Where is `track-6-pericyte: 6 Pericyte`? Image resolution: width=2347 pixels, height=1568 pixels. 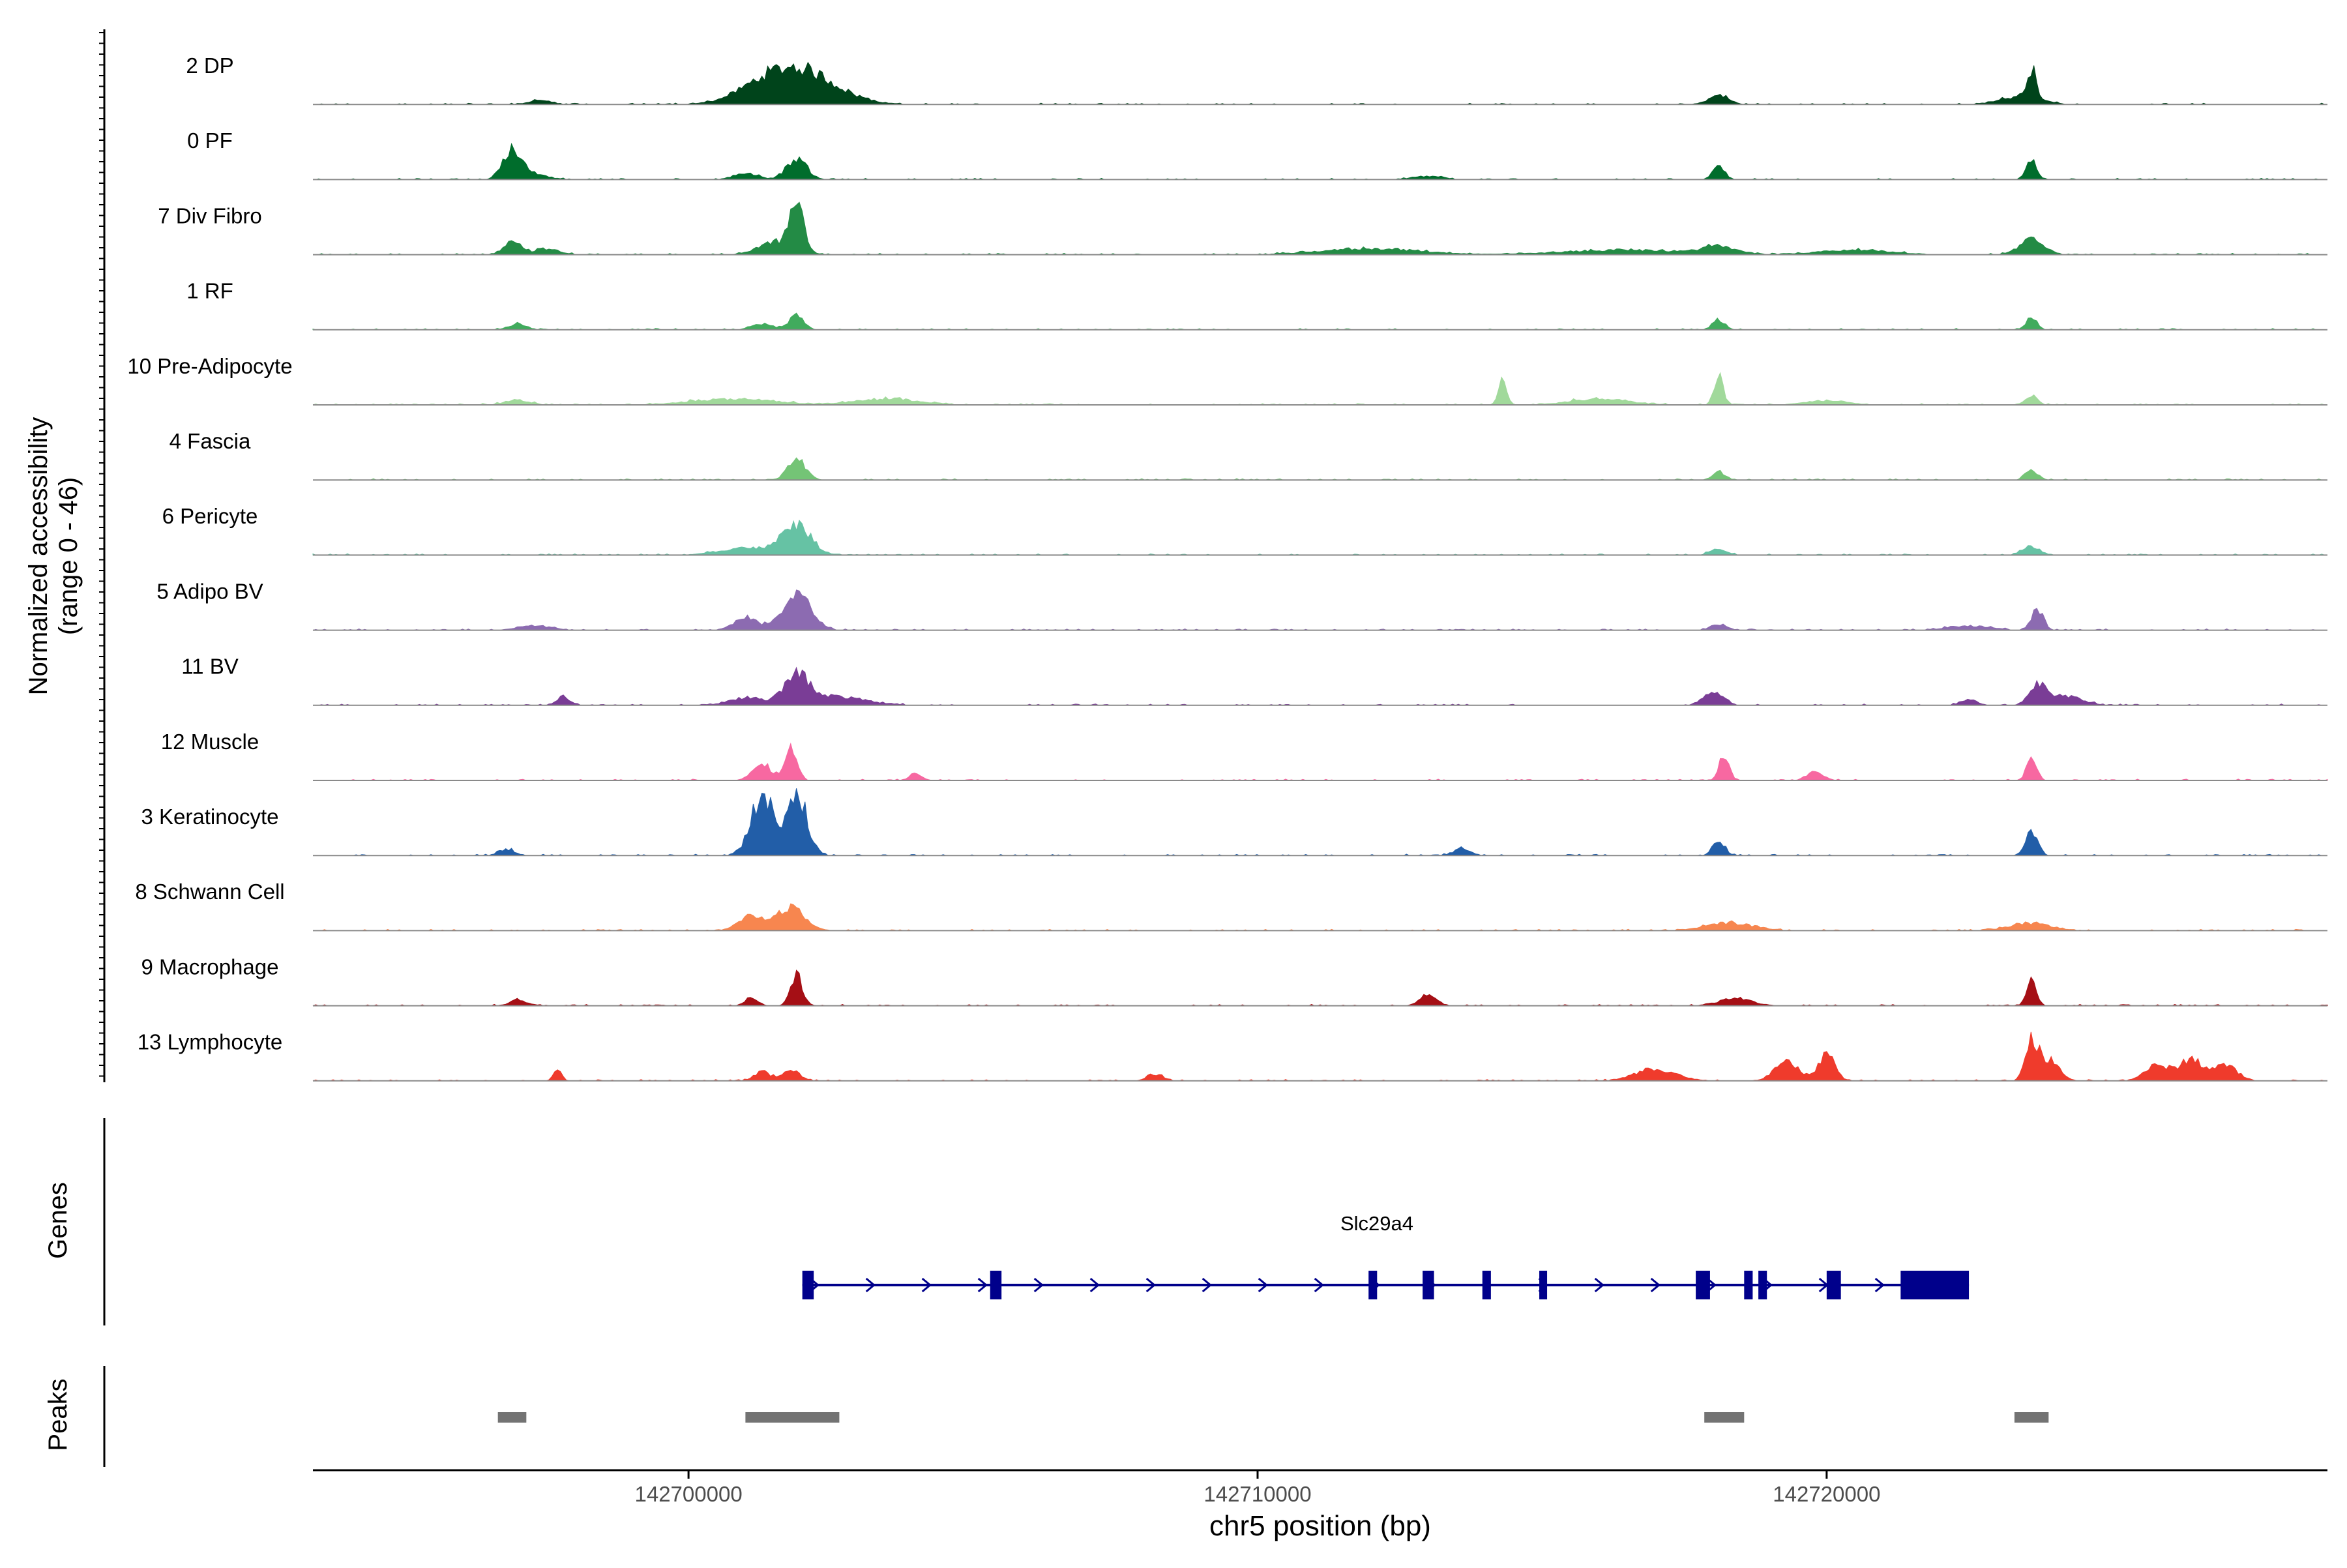
track-6-pericyte: 6 Pericyte is located at coordinates (1244, 530).